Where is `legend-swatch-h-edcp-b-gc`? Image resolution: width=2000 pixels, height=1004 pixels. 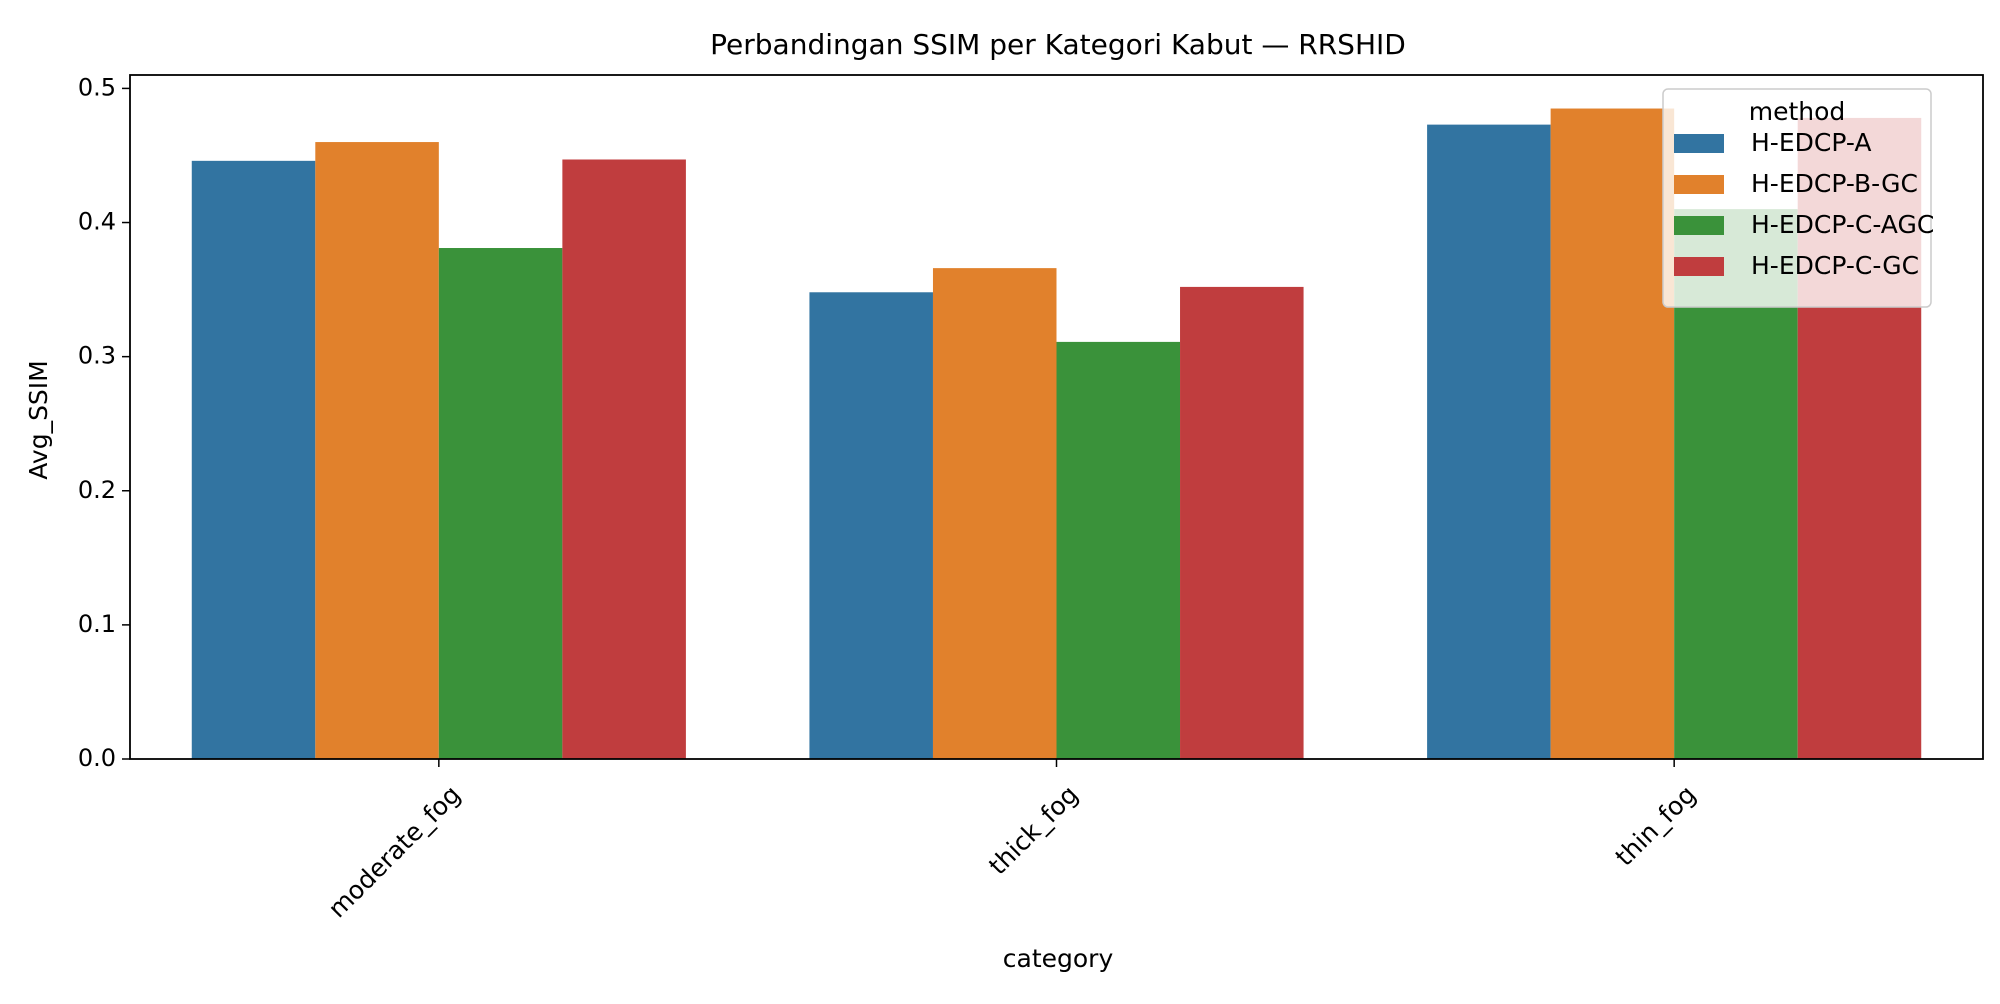
legend-swatch-h-edcp-b-gc is located at coordinates (1699, 184).